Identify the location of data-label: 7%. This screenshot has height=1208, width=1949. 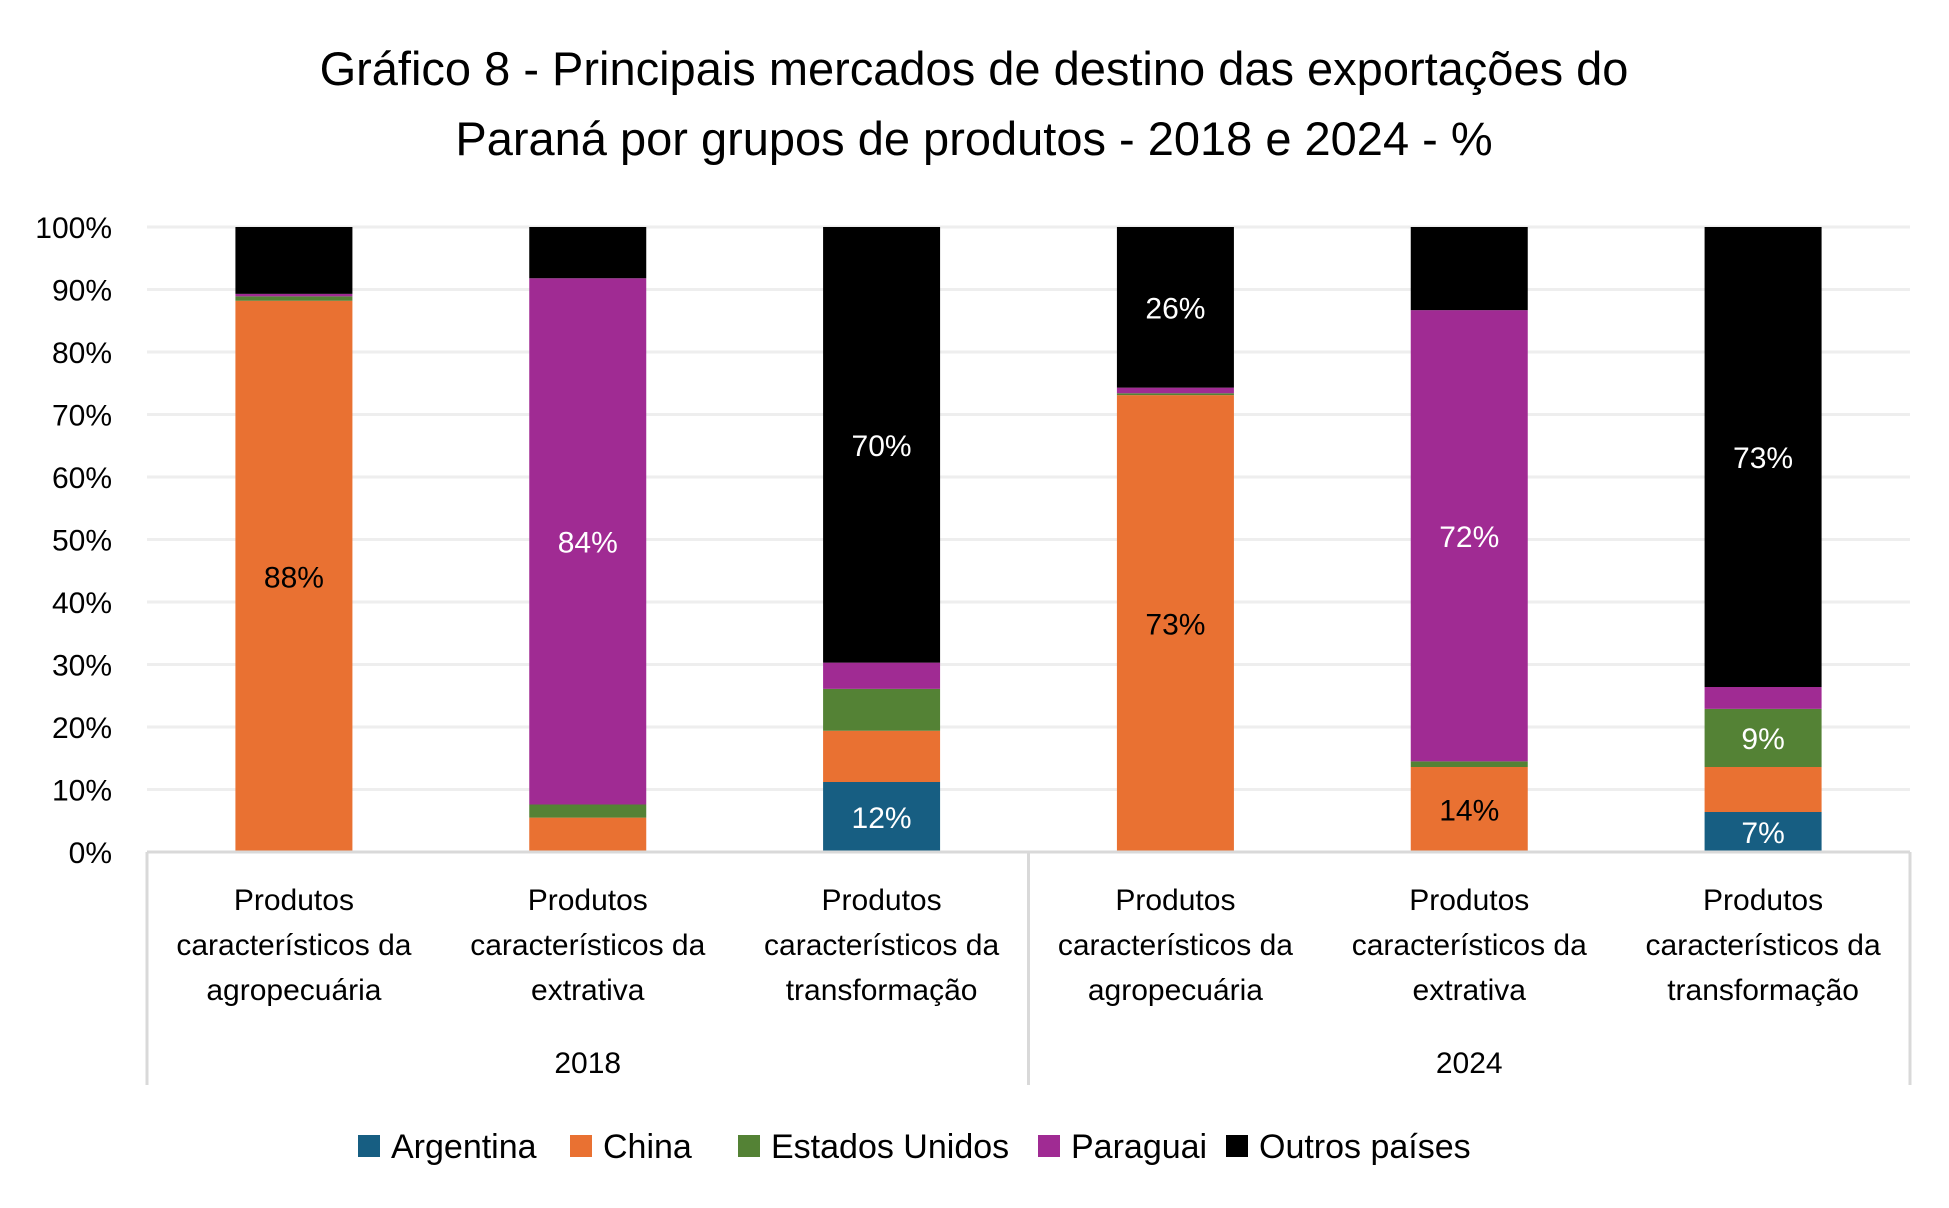
(1762, 833).